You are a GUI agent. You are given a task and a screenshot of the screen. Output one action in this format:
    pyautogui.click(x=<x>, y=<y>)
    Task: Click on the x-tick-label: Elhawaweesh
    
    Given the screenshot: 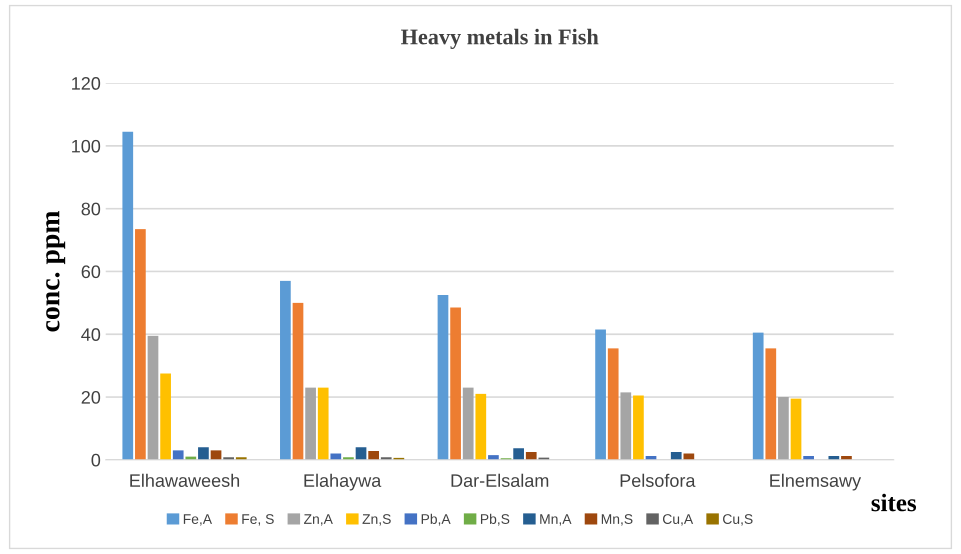 What is the action you would take?
    pyautogui.click(x=185, y=480)
    